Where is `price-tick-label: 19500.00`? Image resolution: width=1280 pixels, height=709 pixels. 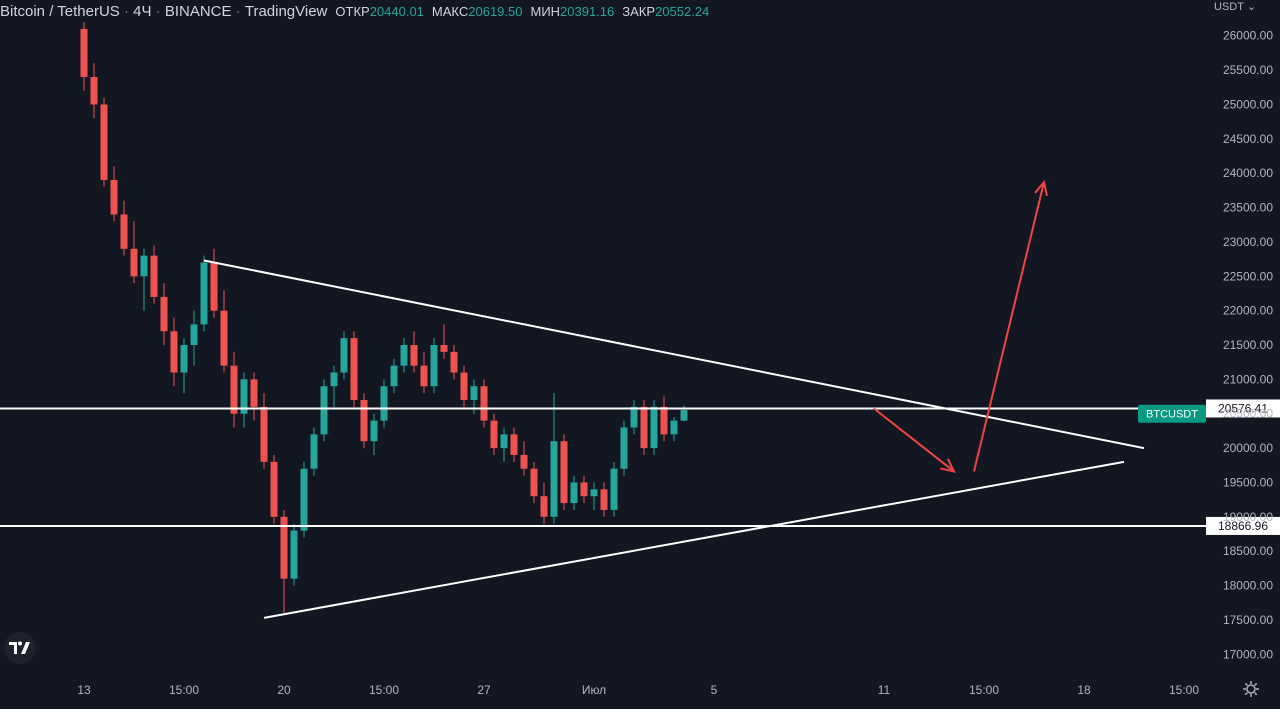
price-tick-label: 19500.00 is located at coordinates (1248, 482).